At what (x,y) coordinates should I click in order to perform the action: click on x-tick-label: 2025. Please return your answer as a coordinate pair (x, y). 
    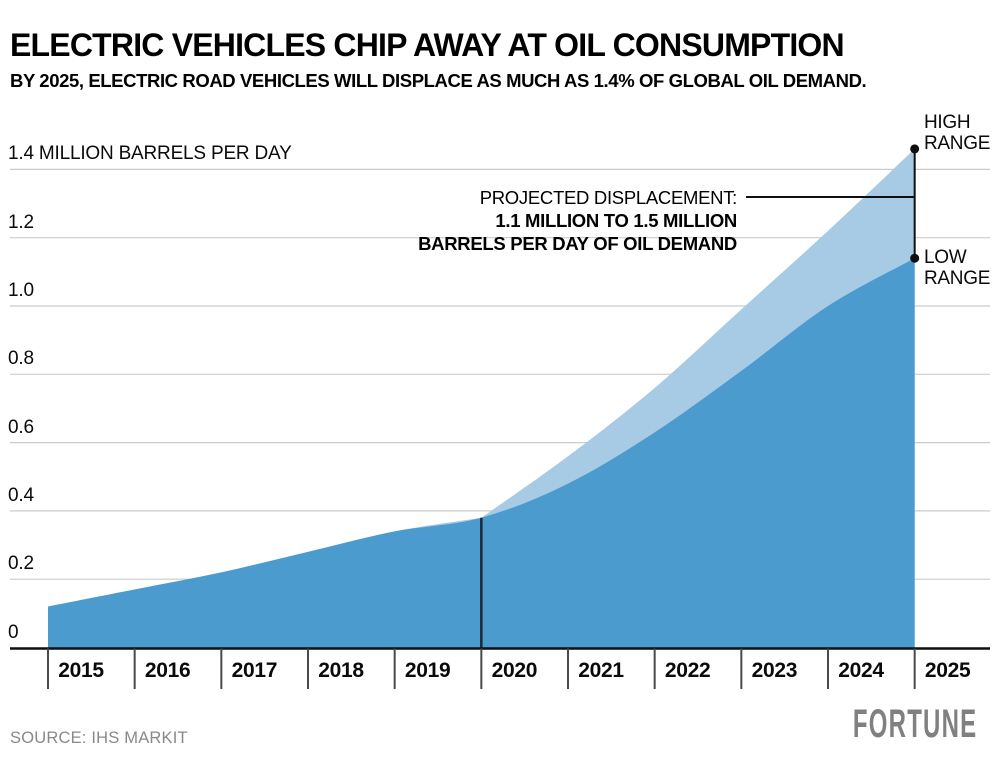
    Looking at the image, I should click on (947, 670).